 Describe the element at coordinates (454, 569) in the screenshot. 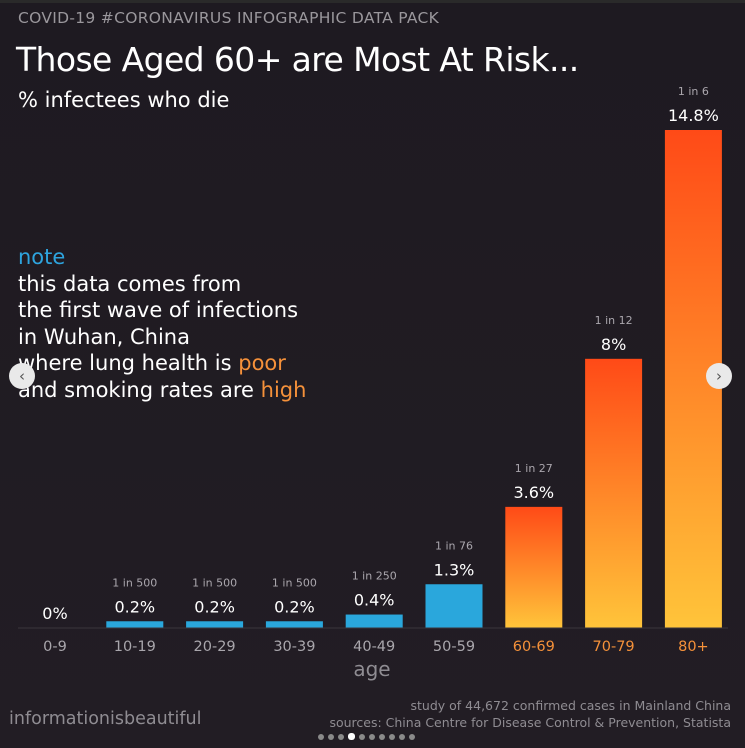

I see `value-label-50-59: 1.3%` at that location.